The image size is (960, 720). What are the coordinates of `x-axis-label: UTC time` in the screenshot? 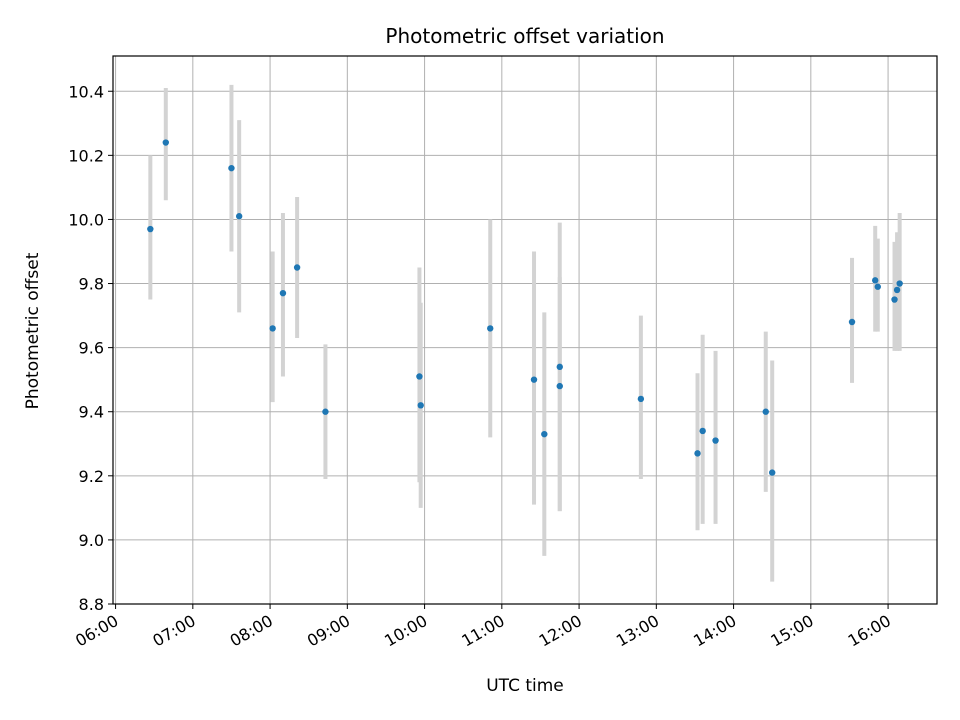 It's located at (525, 686).